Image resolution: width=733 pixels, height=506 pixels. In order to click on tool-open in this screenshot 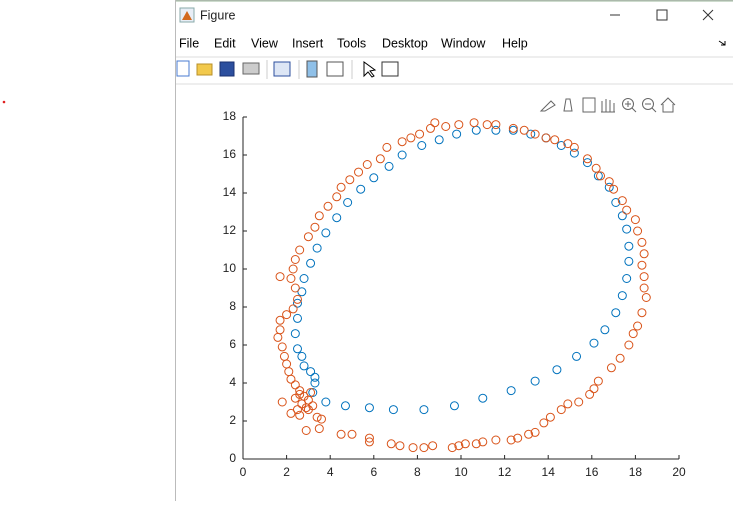, I will do `click(204, 69)`.